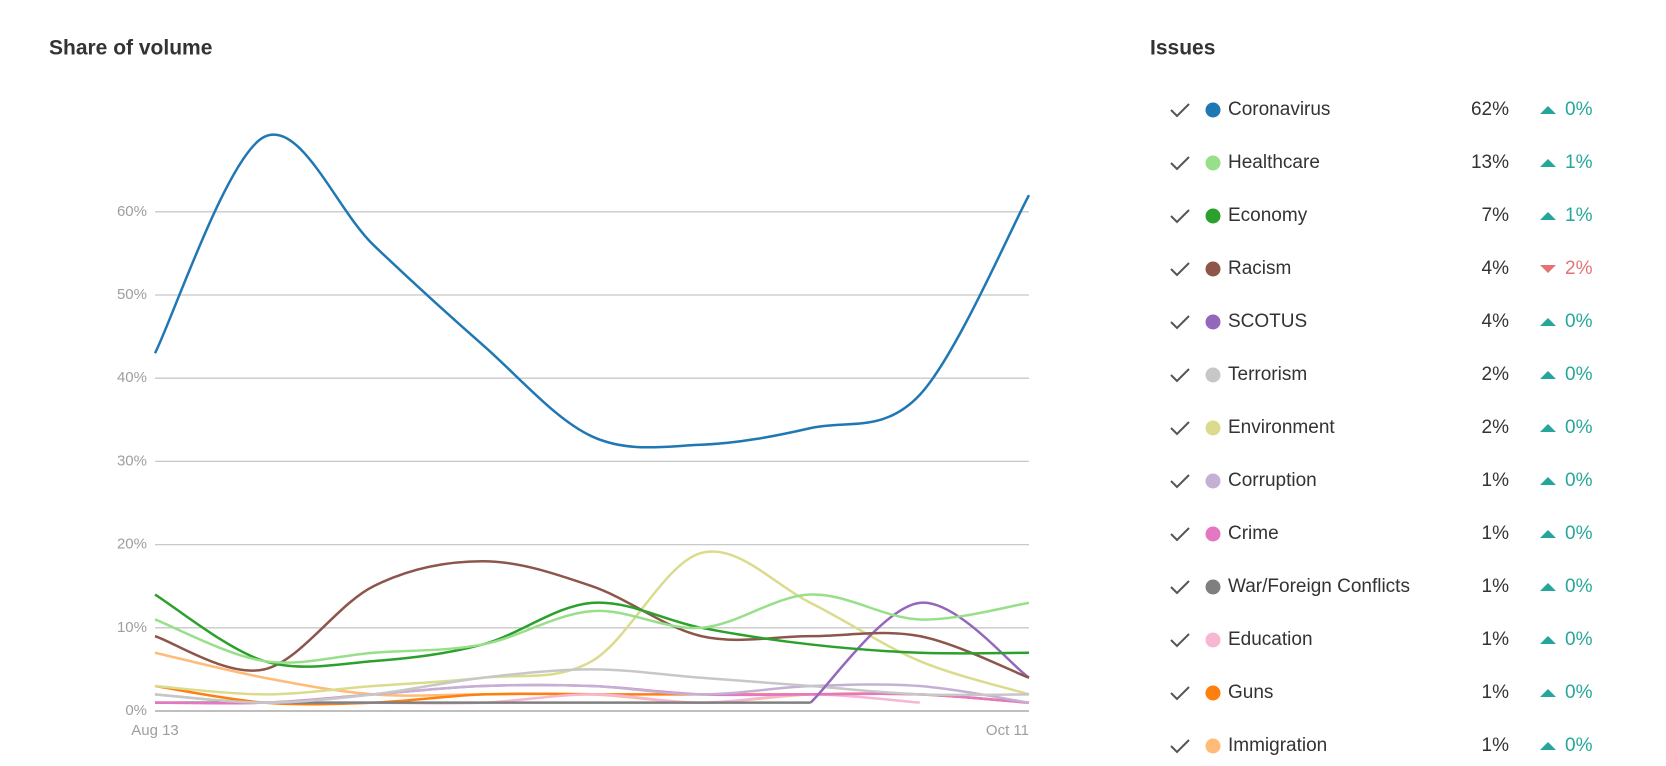 Image resolution: width=1666 pixels, height=766 pixels. I want to click on legend-name: Environment, so click(1281, 427).